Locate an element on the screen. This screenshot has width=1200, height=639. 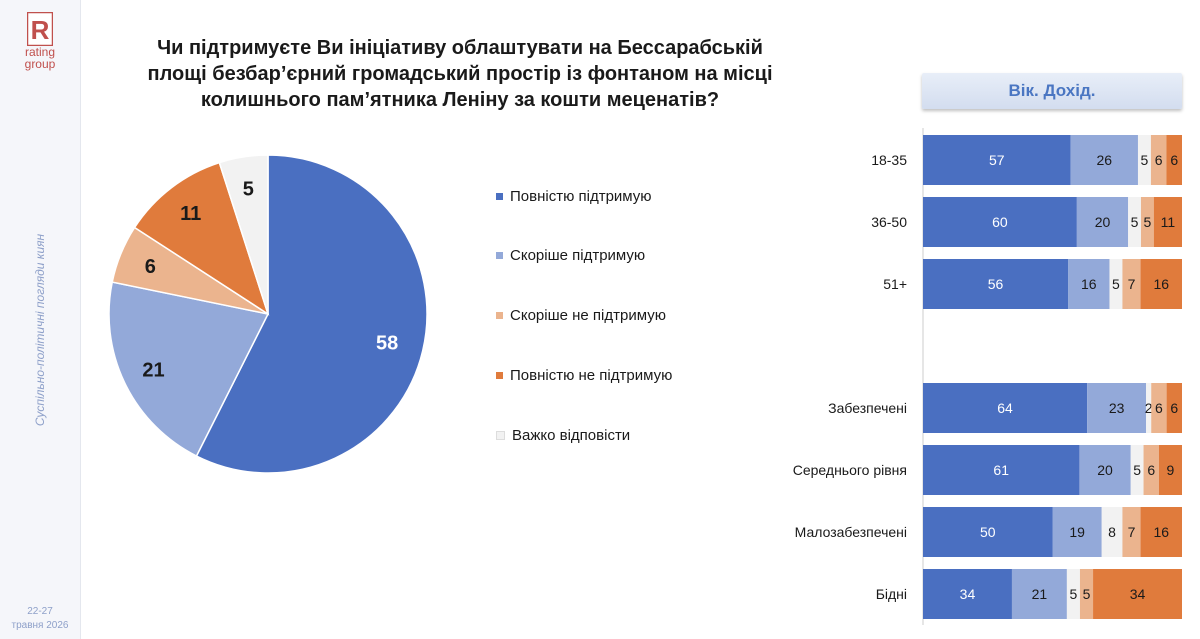
bar-value-label: 8 is located at coordinates (1112, 532).